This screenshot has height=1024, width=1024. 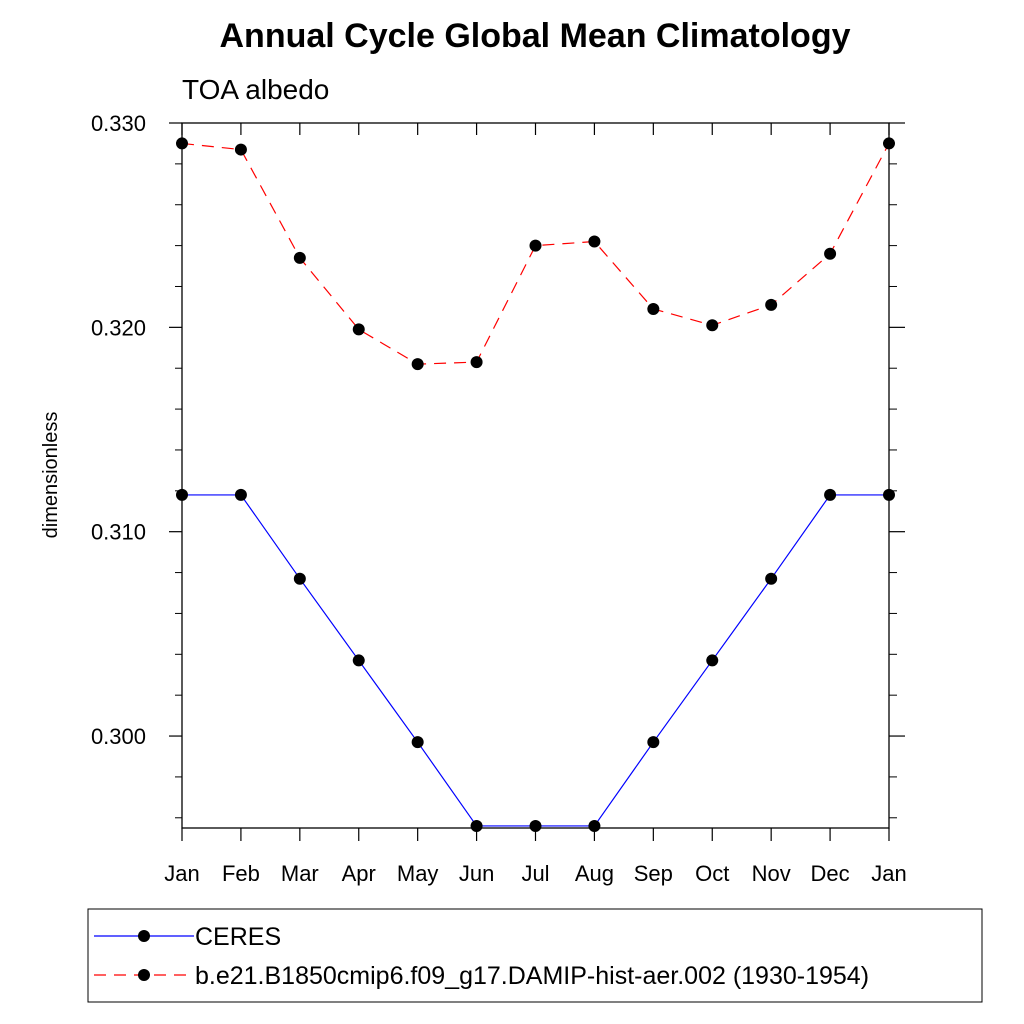 What do you see at coordinates (118, 123) in the screenshot?
I see `y-tick-label: 0.330` at bounding box center [118, 123].